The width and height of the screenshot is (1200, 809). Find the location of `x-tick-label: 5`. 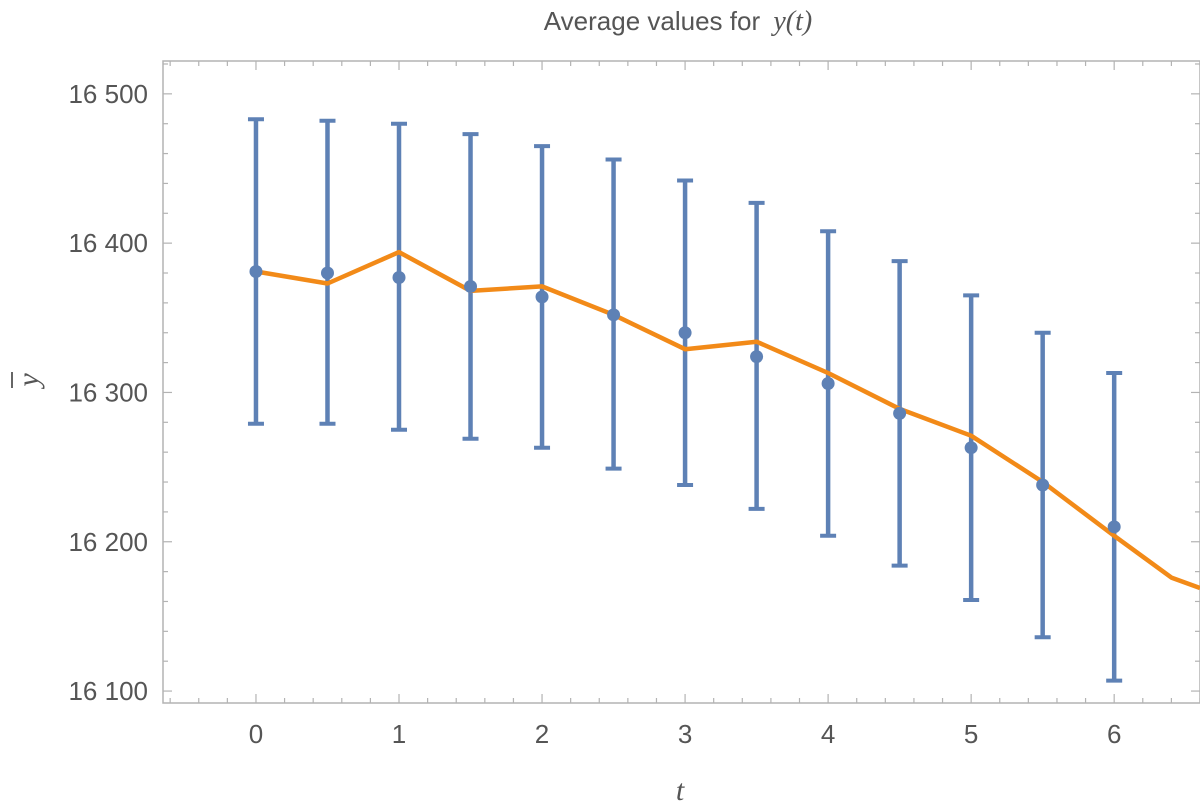

x-tick-label: 5 is located at coordinates (971, 734).